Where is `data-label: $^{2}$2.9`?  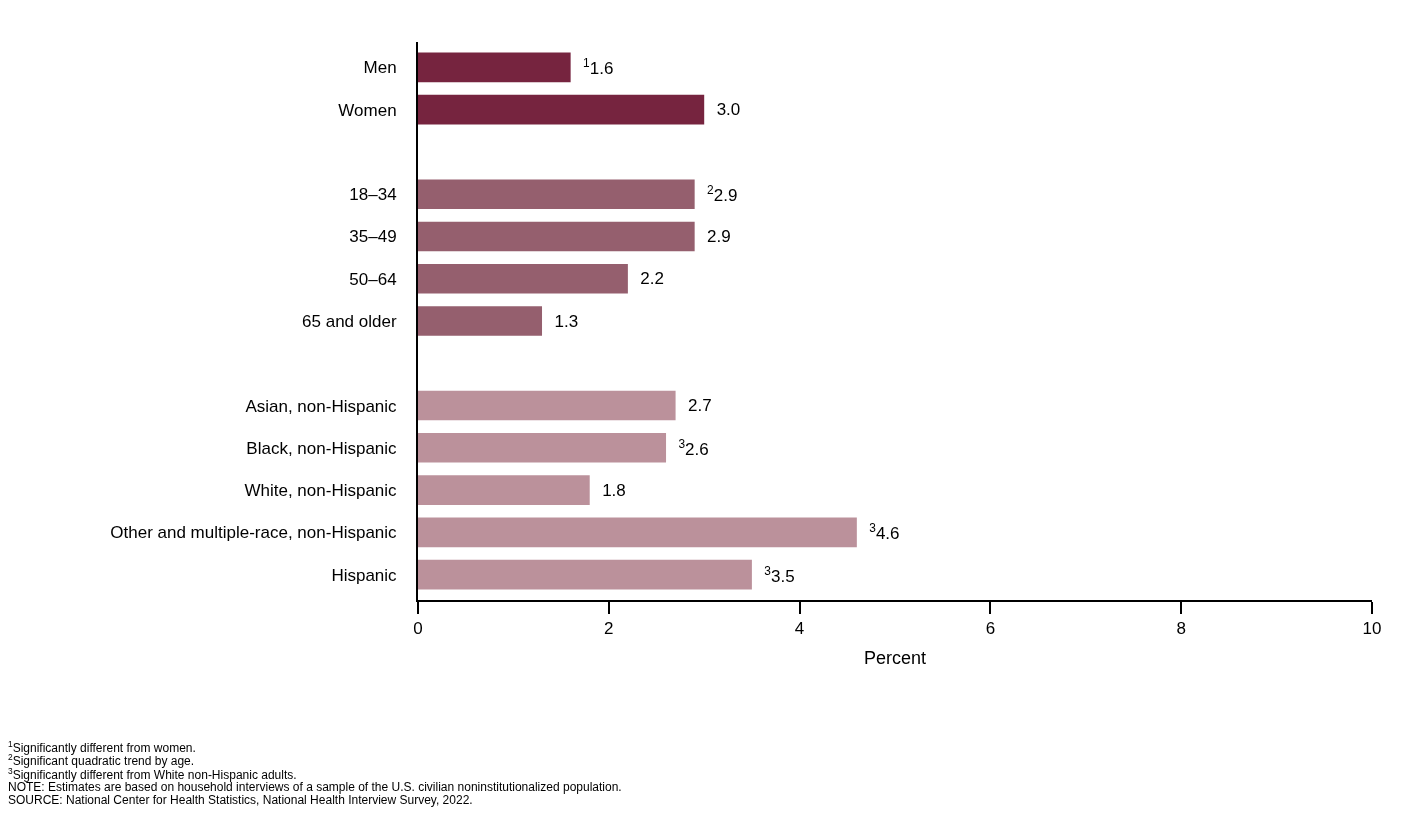 data-label: $^{2}$2.9 is located at coordinates (717, 194).